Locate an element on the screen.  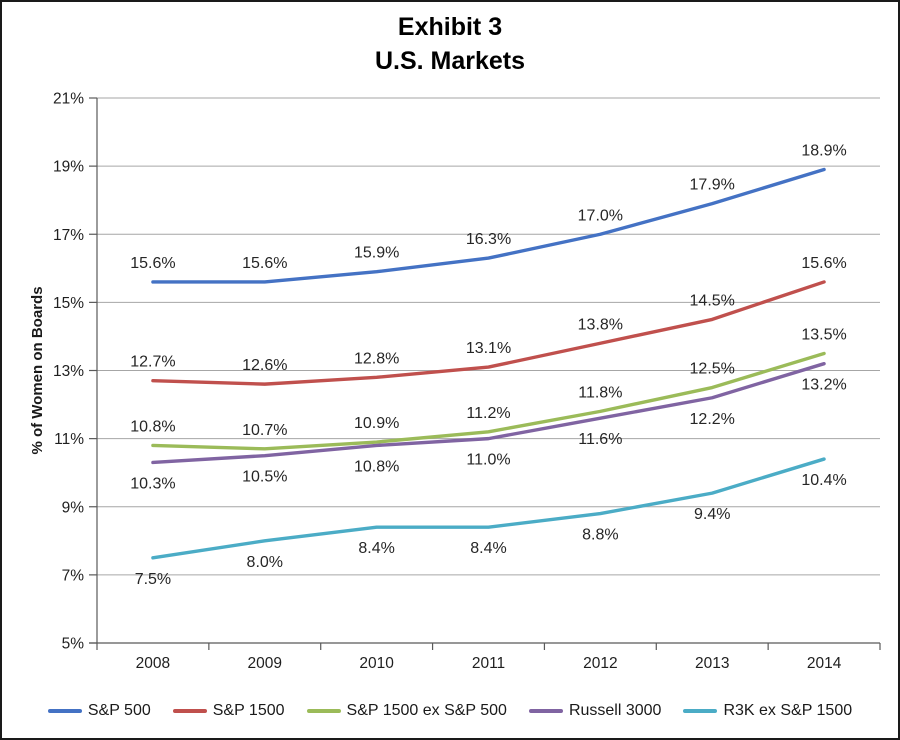
x-tick-label: 2013 is located at coordinates (712, 663).